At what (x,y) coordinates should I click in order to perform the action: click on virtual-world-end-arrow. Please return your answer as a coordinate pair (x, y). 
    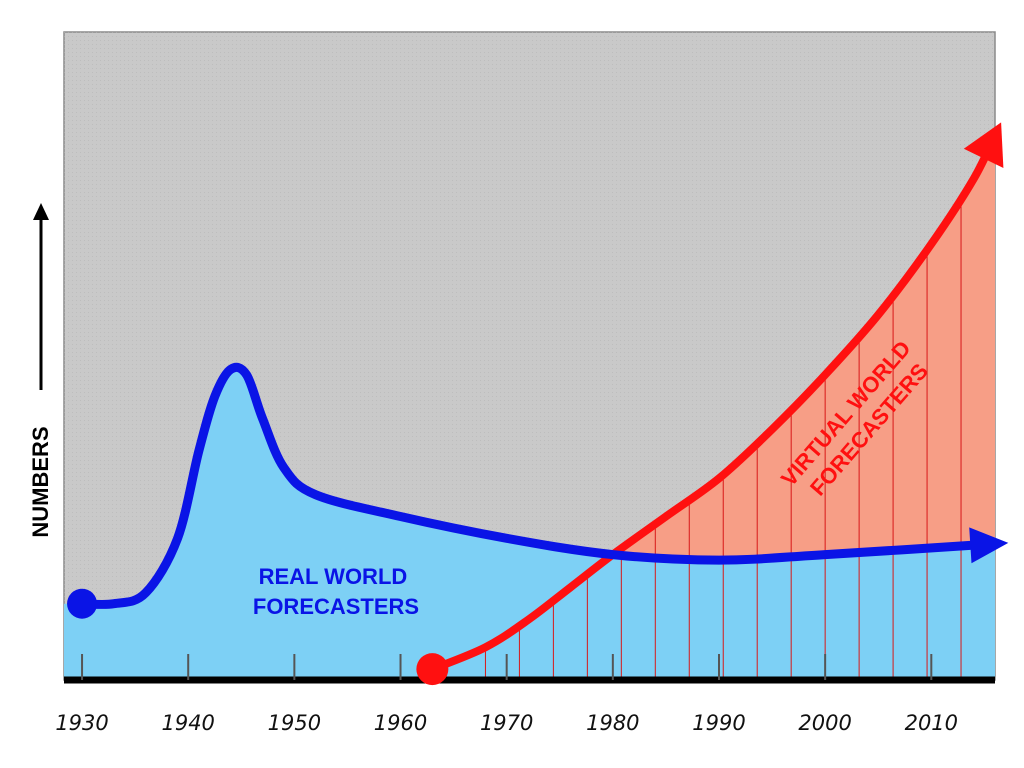
    Looking at the image, I should click on (983, 145).